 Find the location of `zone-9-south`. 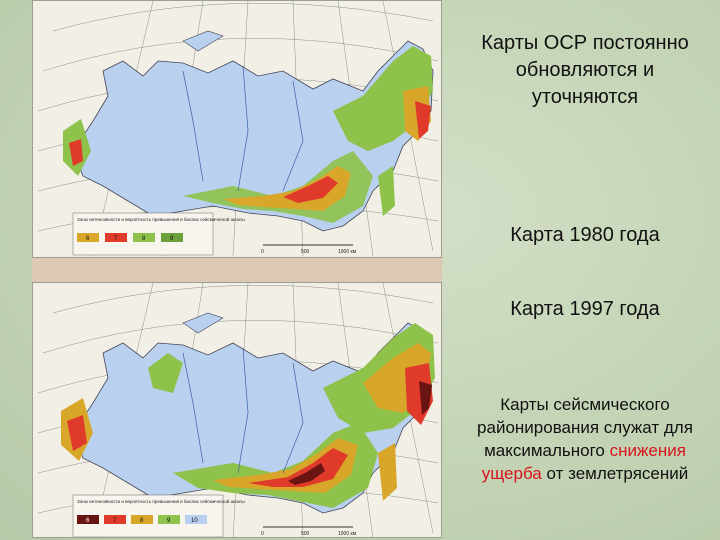

zone-9-south is located at coordinates (298, 467).